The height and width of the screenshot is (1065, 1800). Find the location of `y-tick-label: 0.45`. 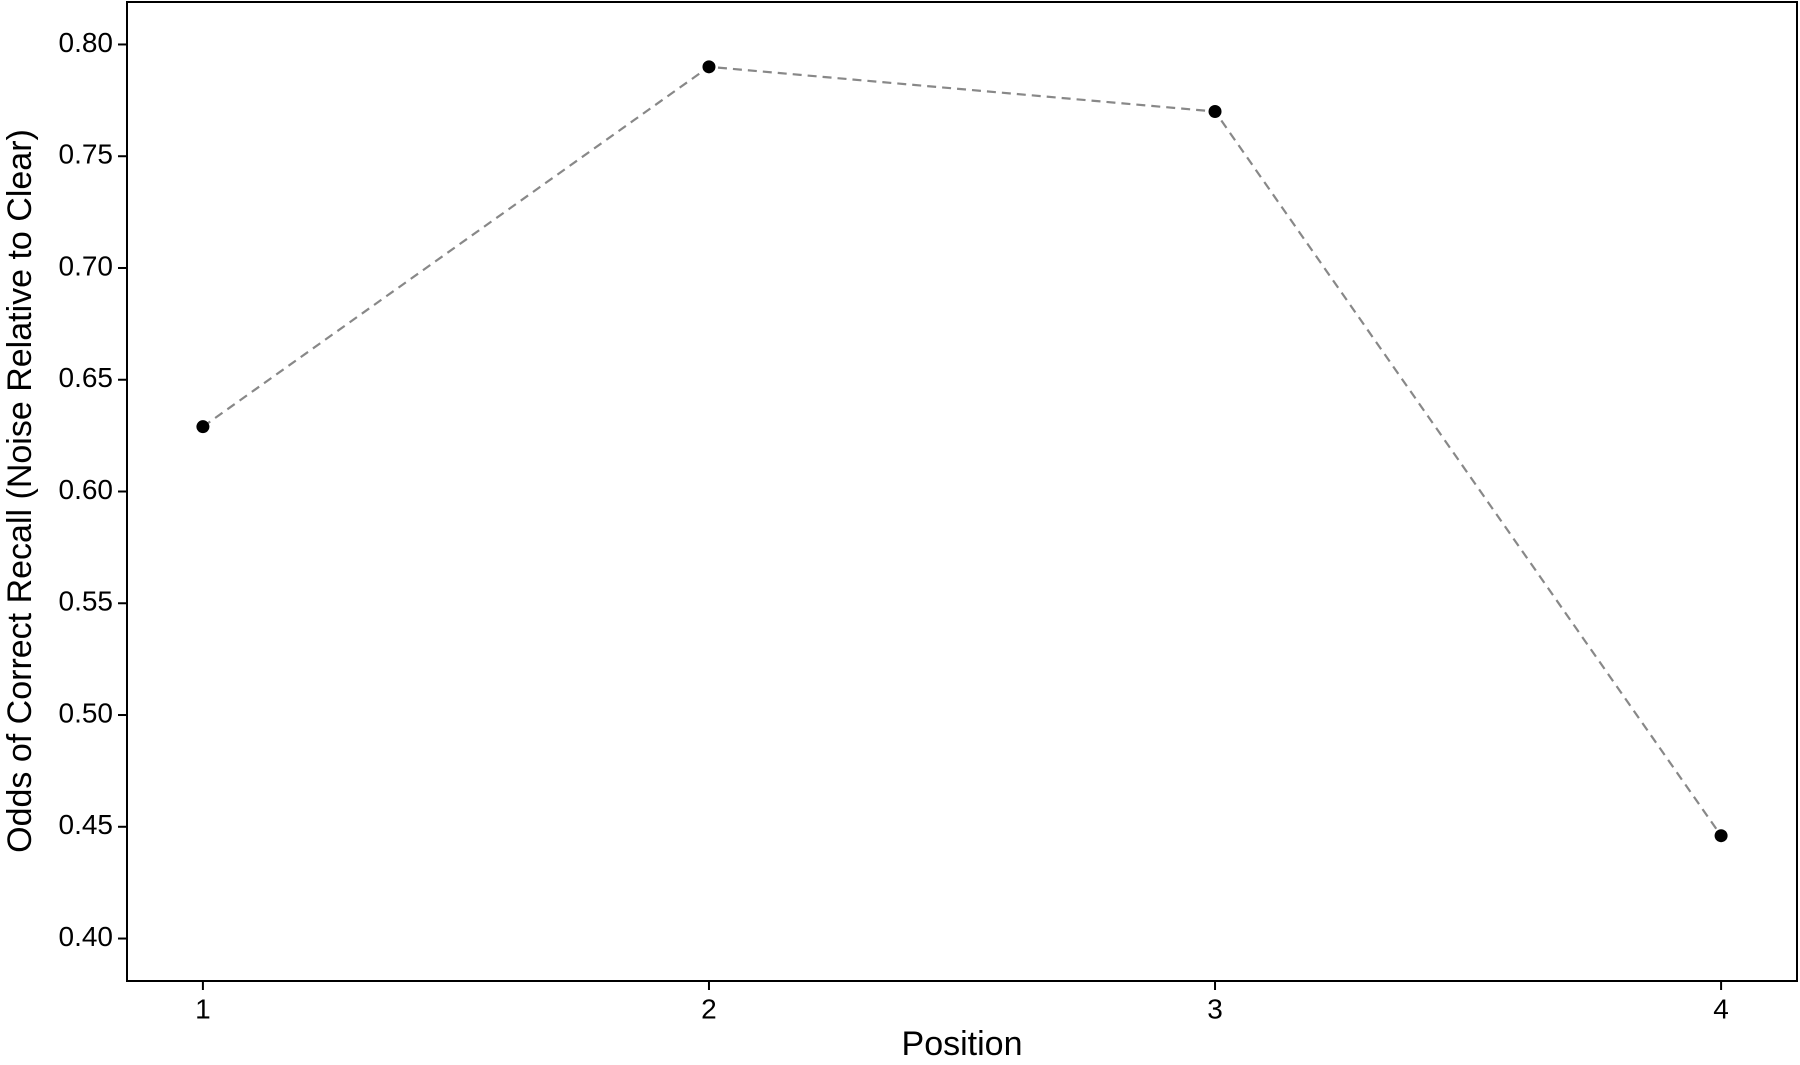

y-tick-label: 0.45 is located at coordinates (86, 824).